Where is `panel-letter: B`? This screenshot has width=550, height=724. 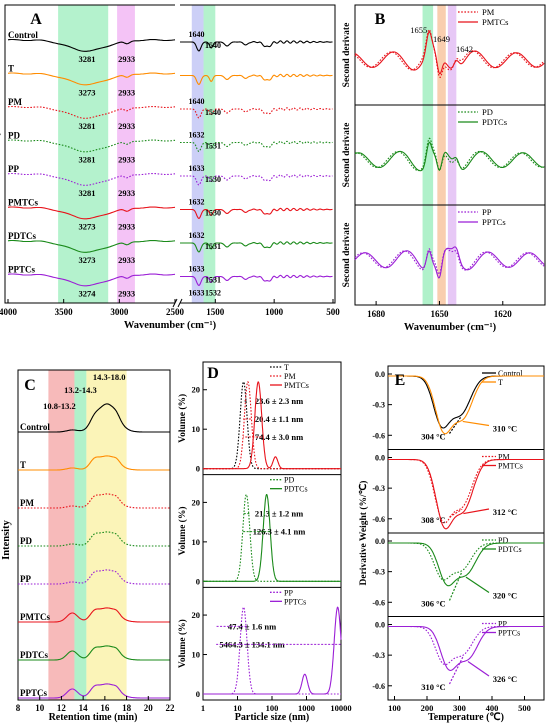
panel-letter: B is located at coordinates (380, 19).